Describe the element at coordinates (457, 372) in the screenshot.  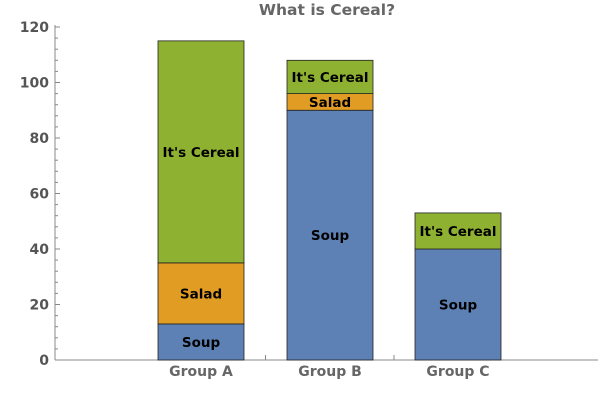
I see `x-category-label: Group C` at that location.